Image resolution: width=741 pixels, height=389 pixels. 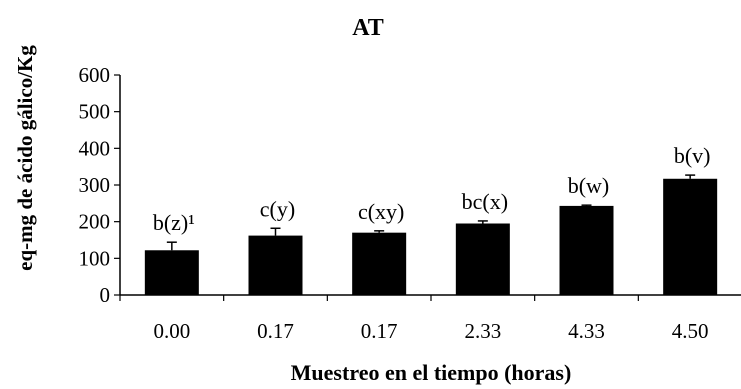 I want to click on bar-annotation: b(z)¹, so click(x=174, y=222).